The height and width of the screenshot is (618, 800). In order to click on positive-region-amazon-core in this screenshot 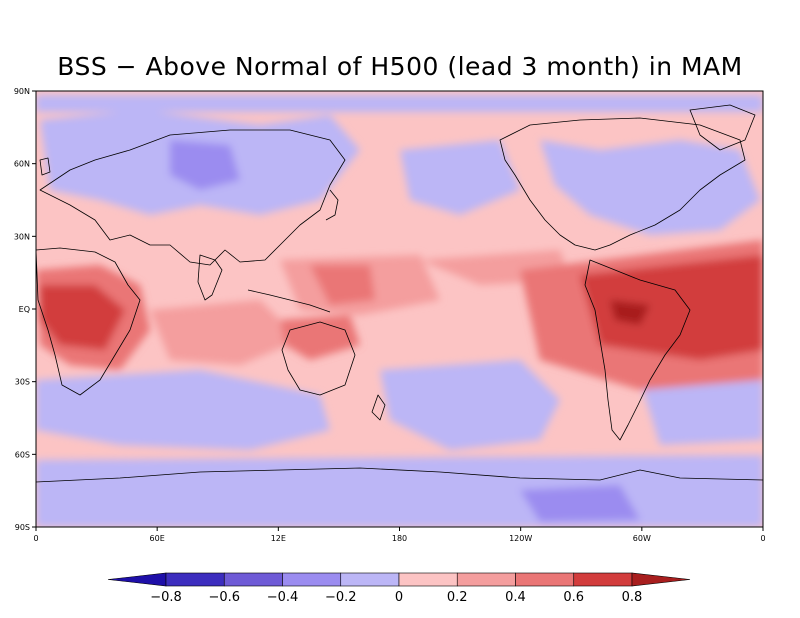, I will do `click(671, 307)`.